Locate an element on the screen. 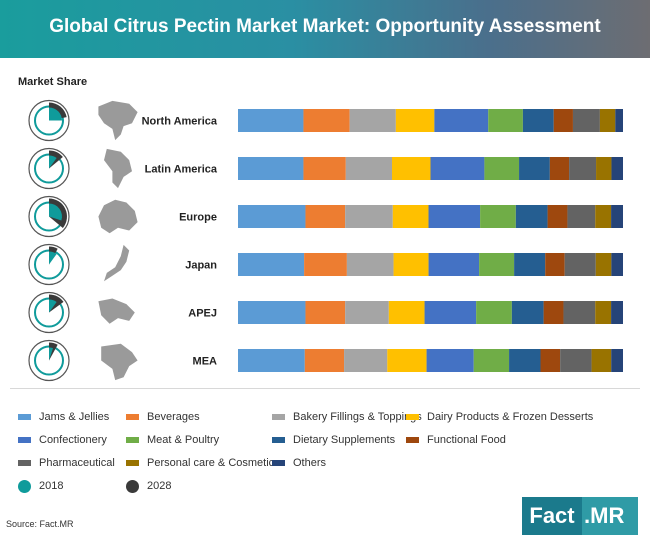 The height and width of the screenshot is (542, 650). category-label: North America is located at coordinates (180, 122).